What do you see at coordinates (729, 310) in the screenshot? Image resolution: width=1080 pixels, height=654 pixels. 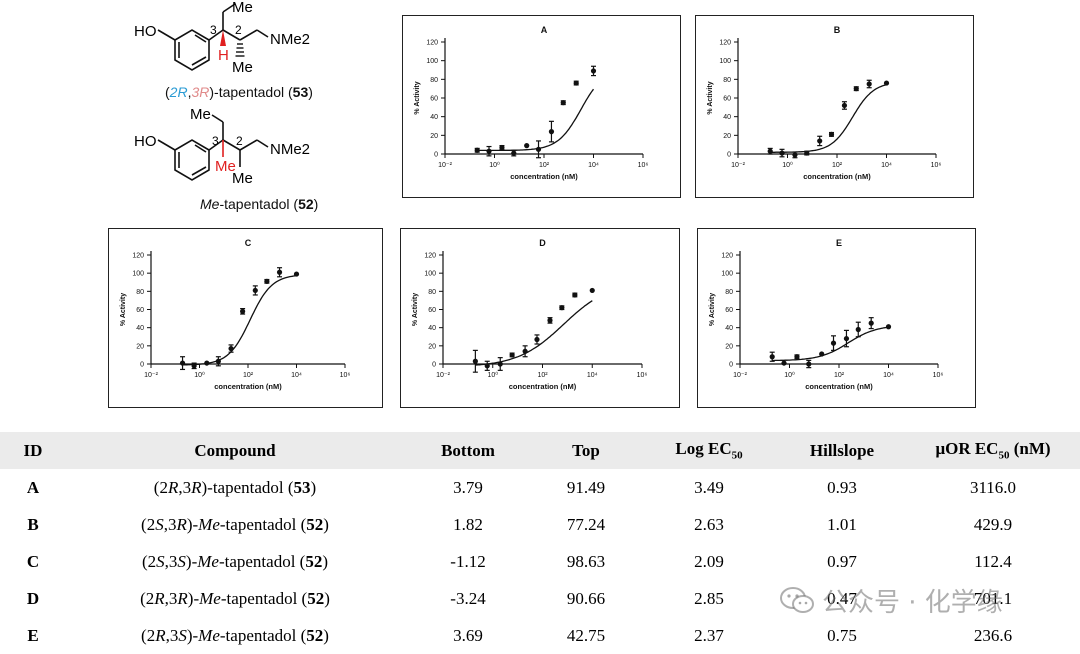 I see `y-tick-label: 60` at bounding box center [729, 310].